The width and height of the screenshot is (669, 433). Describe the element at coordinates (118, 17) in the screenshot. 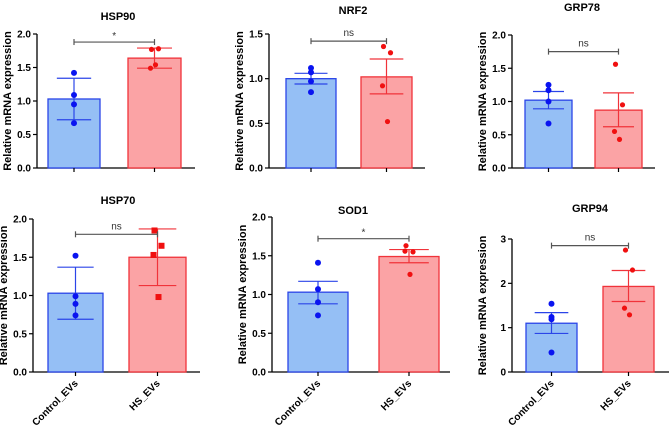

I see `panel-title: HSP90` at that location.